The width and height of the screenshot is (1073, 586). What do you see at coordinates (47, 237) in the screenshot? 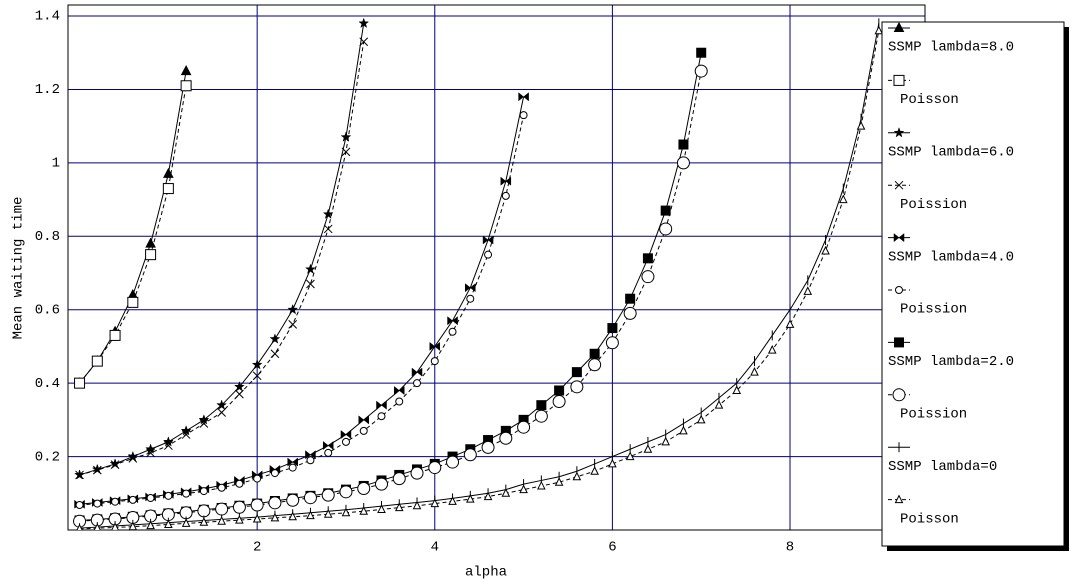
I see `y-tick-label: 0.8` at bounding box center [47, 237].